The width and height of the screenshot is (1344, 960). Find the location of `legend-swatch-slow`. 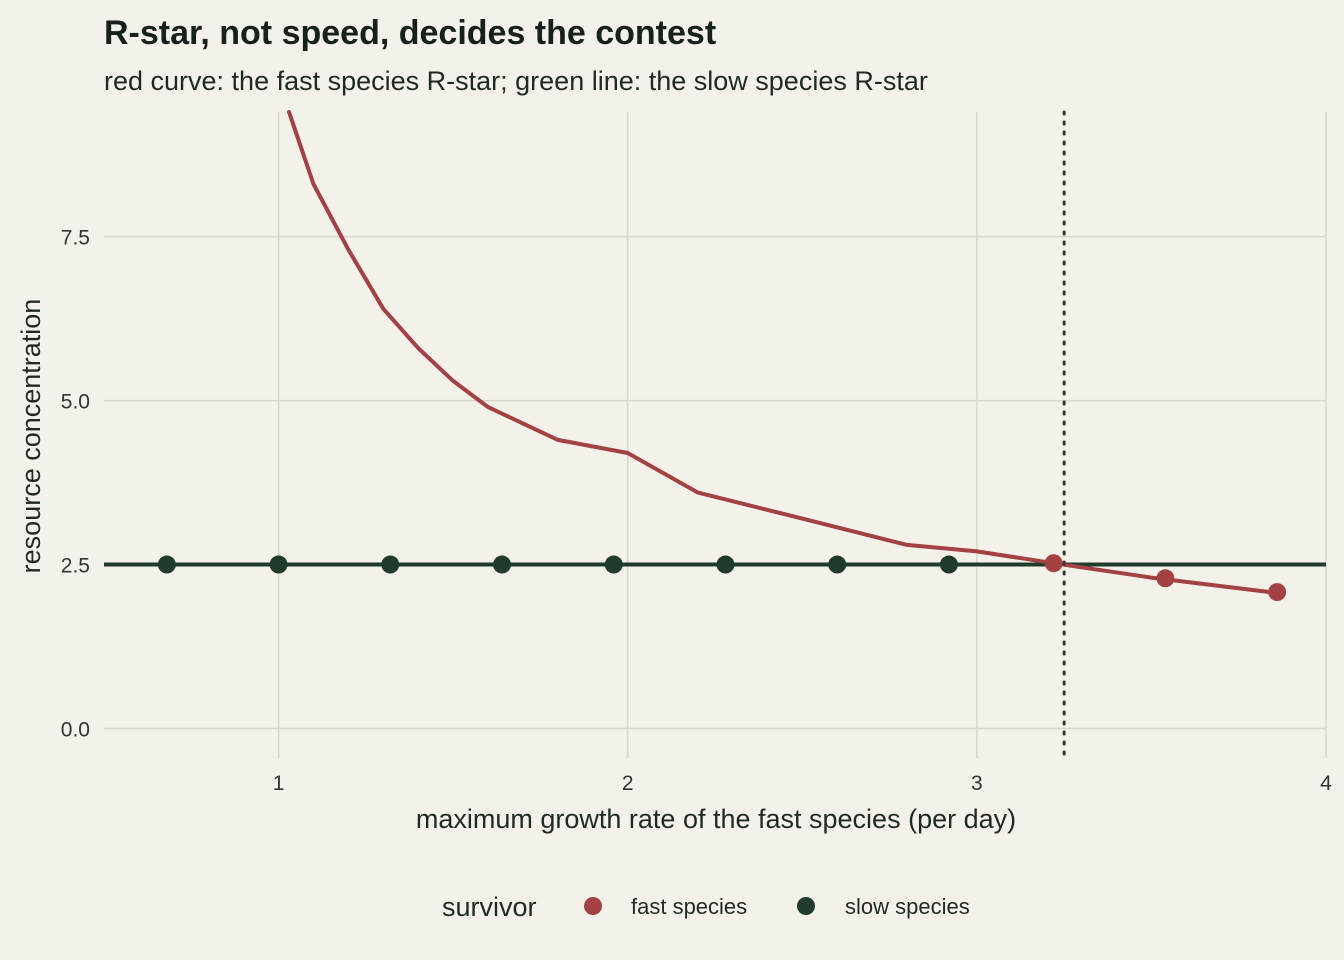

legend-swatch-slow is located at coordinates (806, 906).